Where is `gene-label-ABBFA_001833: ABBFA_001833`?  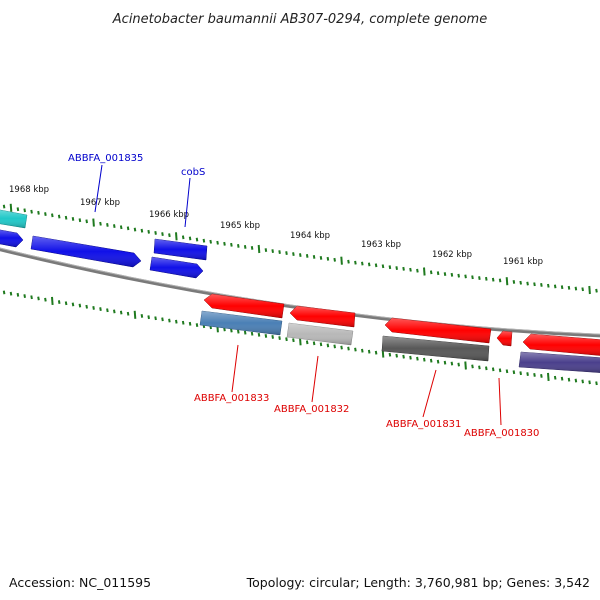 gene-label-ABBFA_001833: ABBFA_001833 is located at coordinates (231, 398).